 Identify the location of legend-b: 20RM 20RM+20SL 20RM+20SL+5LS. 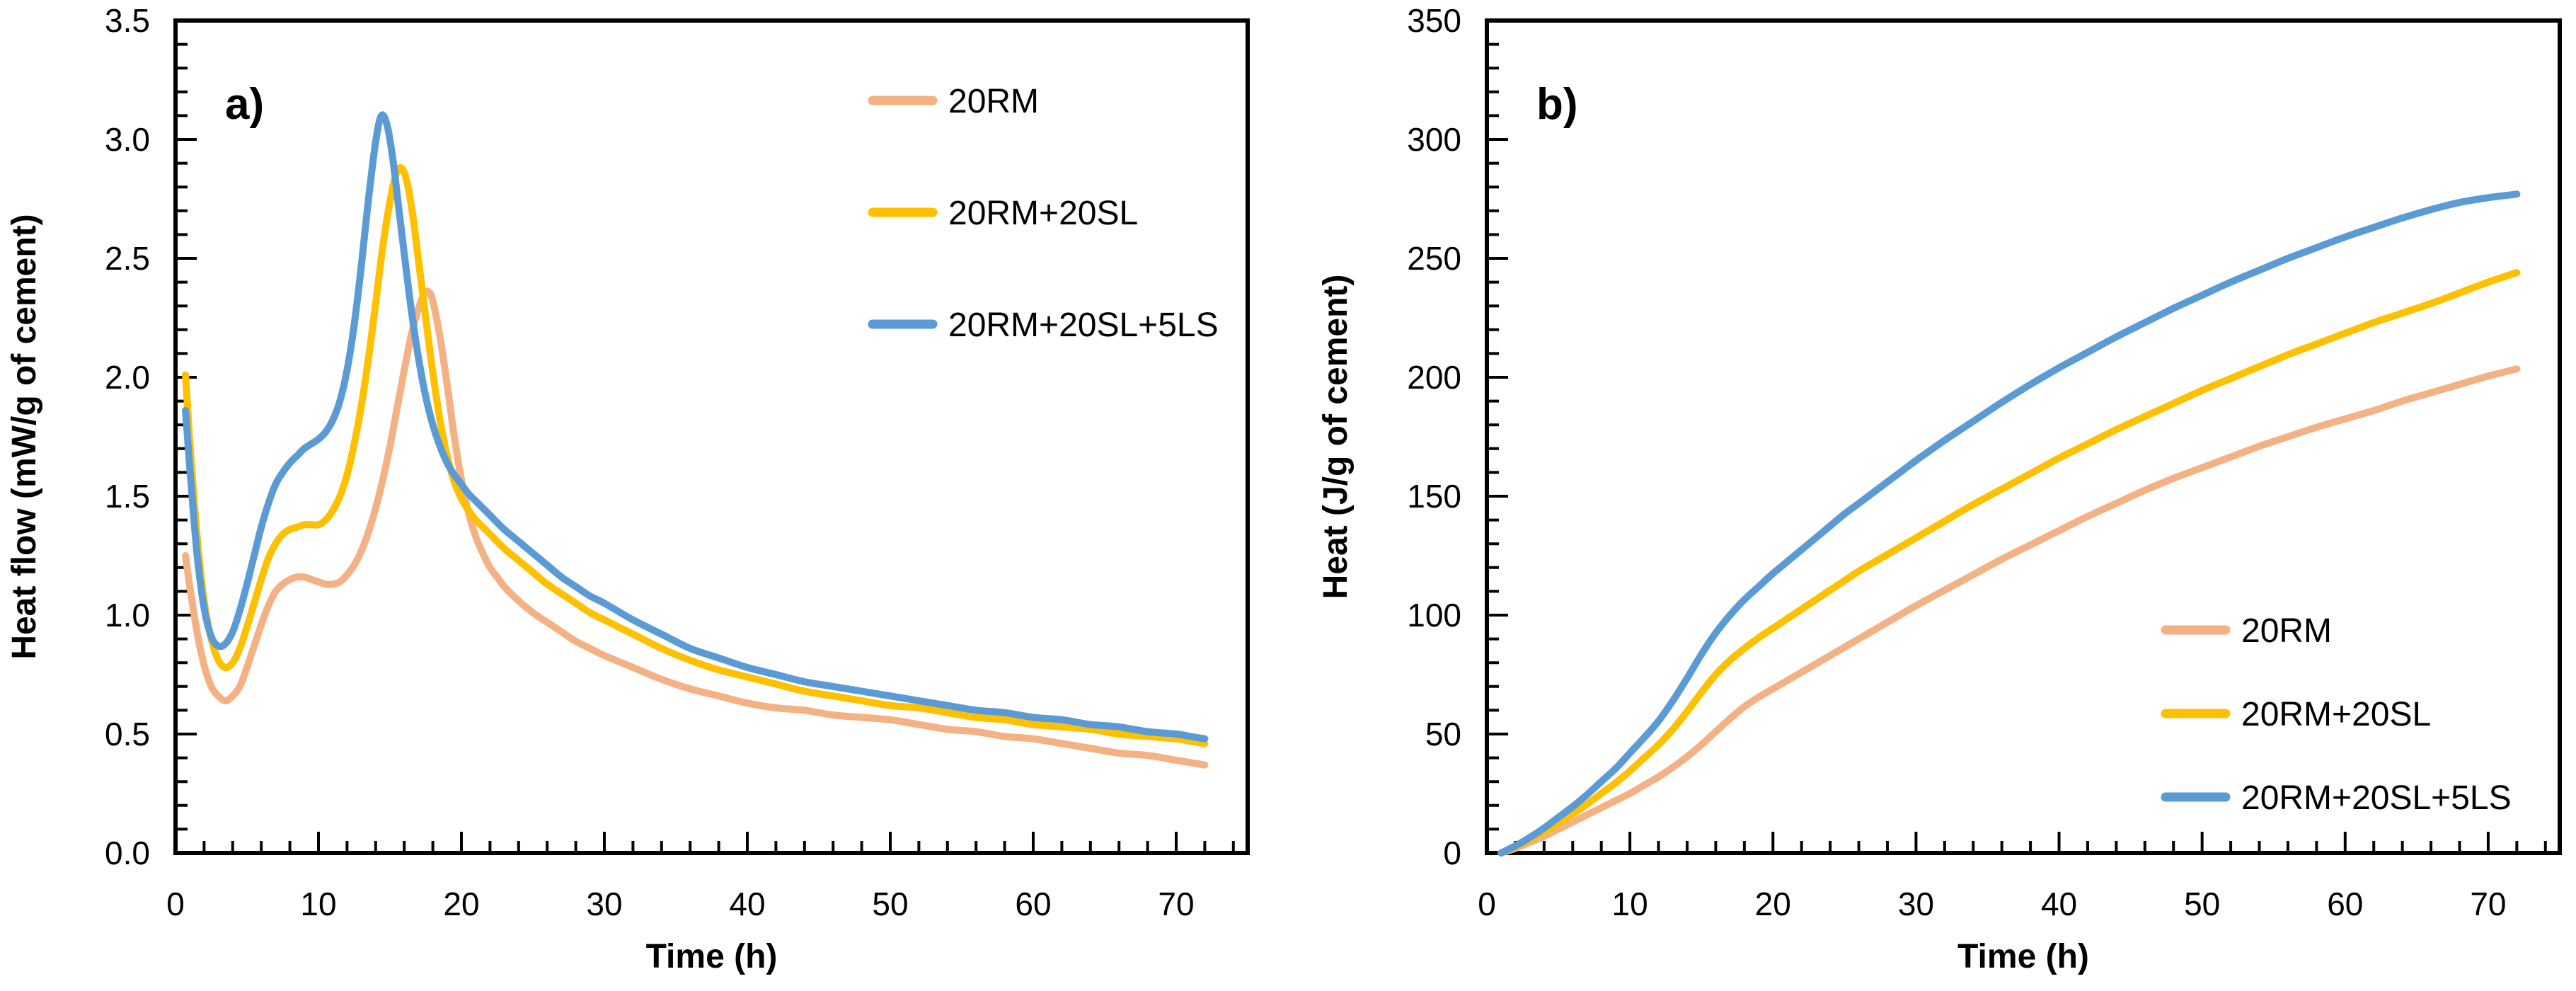
(2337, 714).